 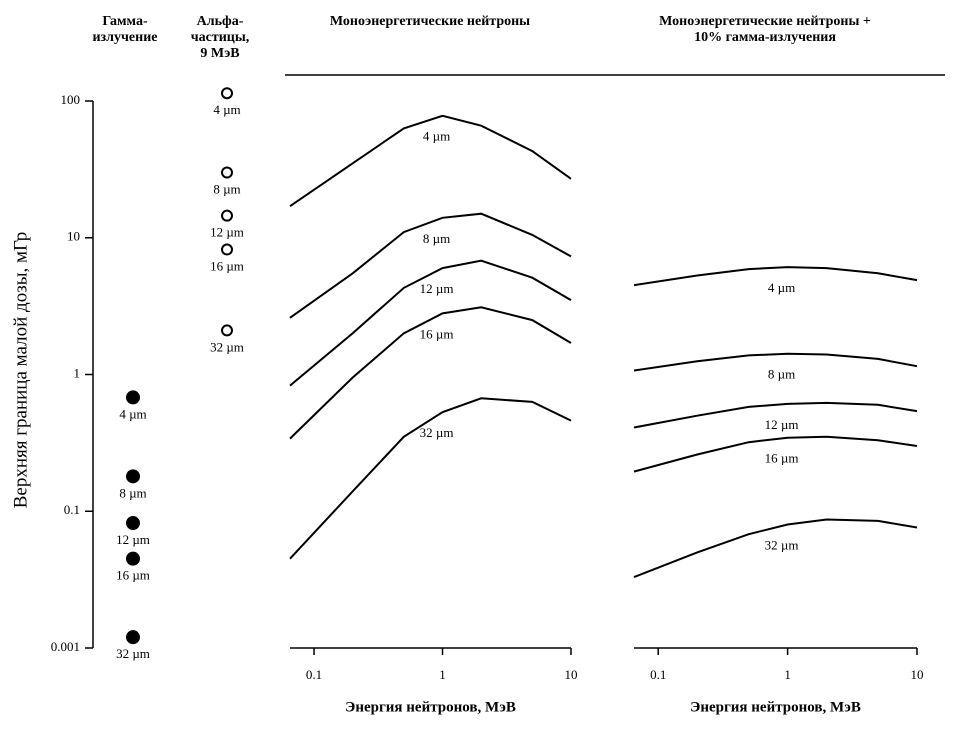 What do you see at coordinates (77, 372) in the screenshot?
I see `y-tick-label: 1` at bounding box center [77, 372].